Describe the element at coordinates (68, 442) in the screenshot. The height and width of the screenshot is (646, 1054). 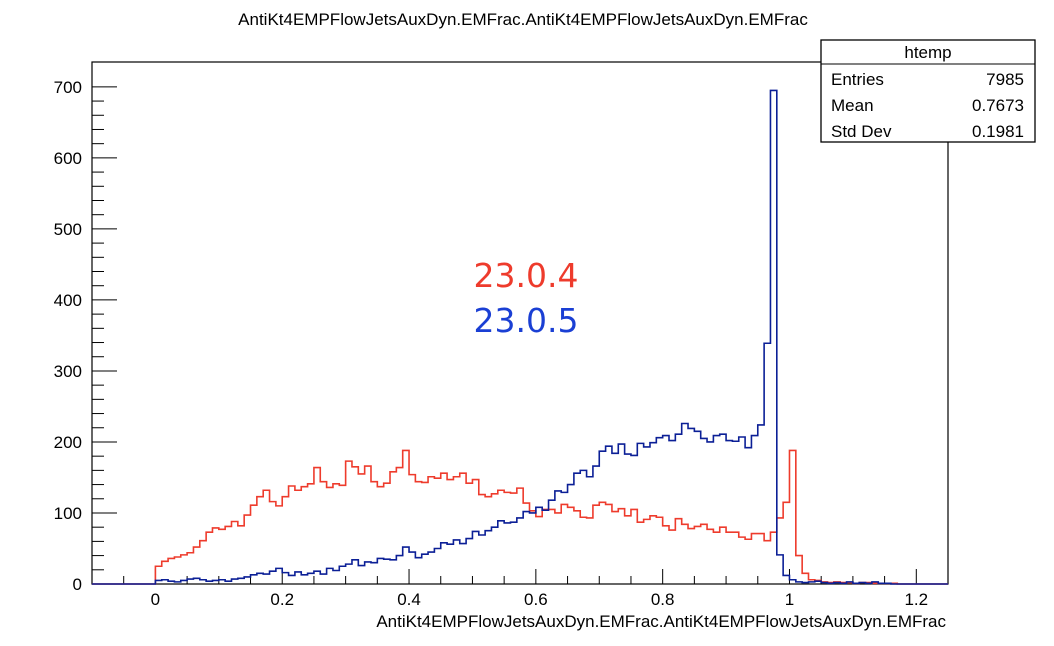
I see `y-tick-label-2: 200` at that location.